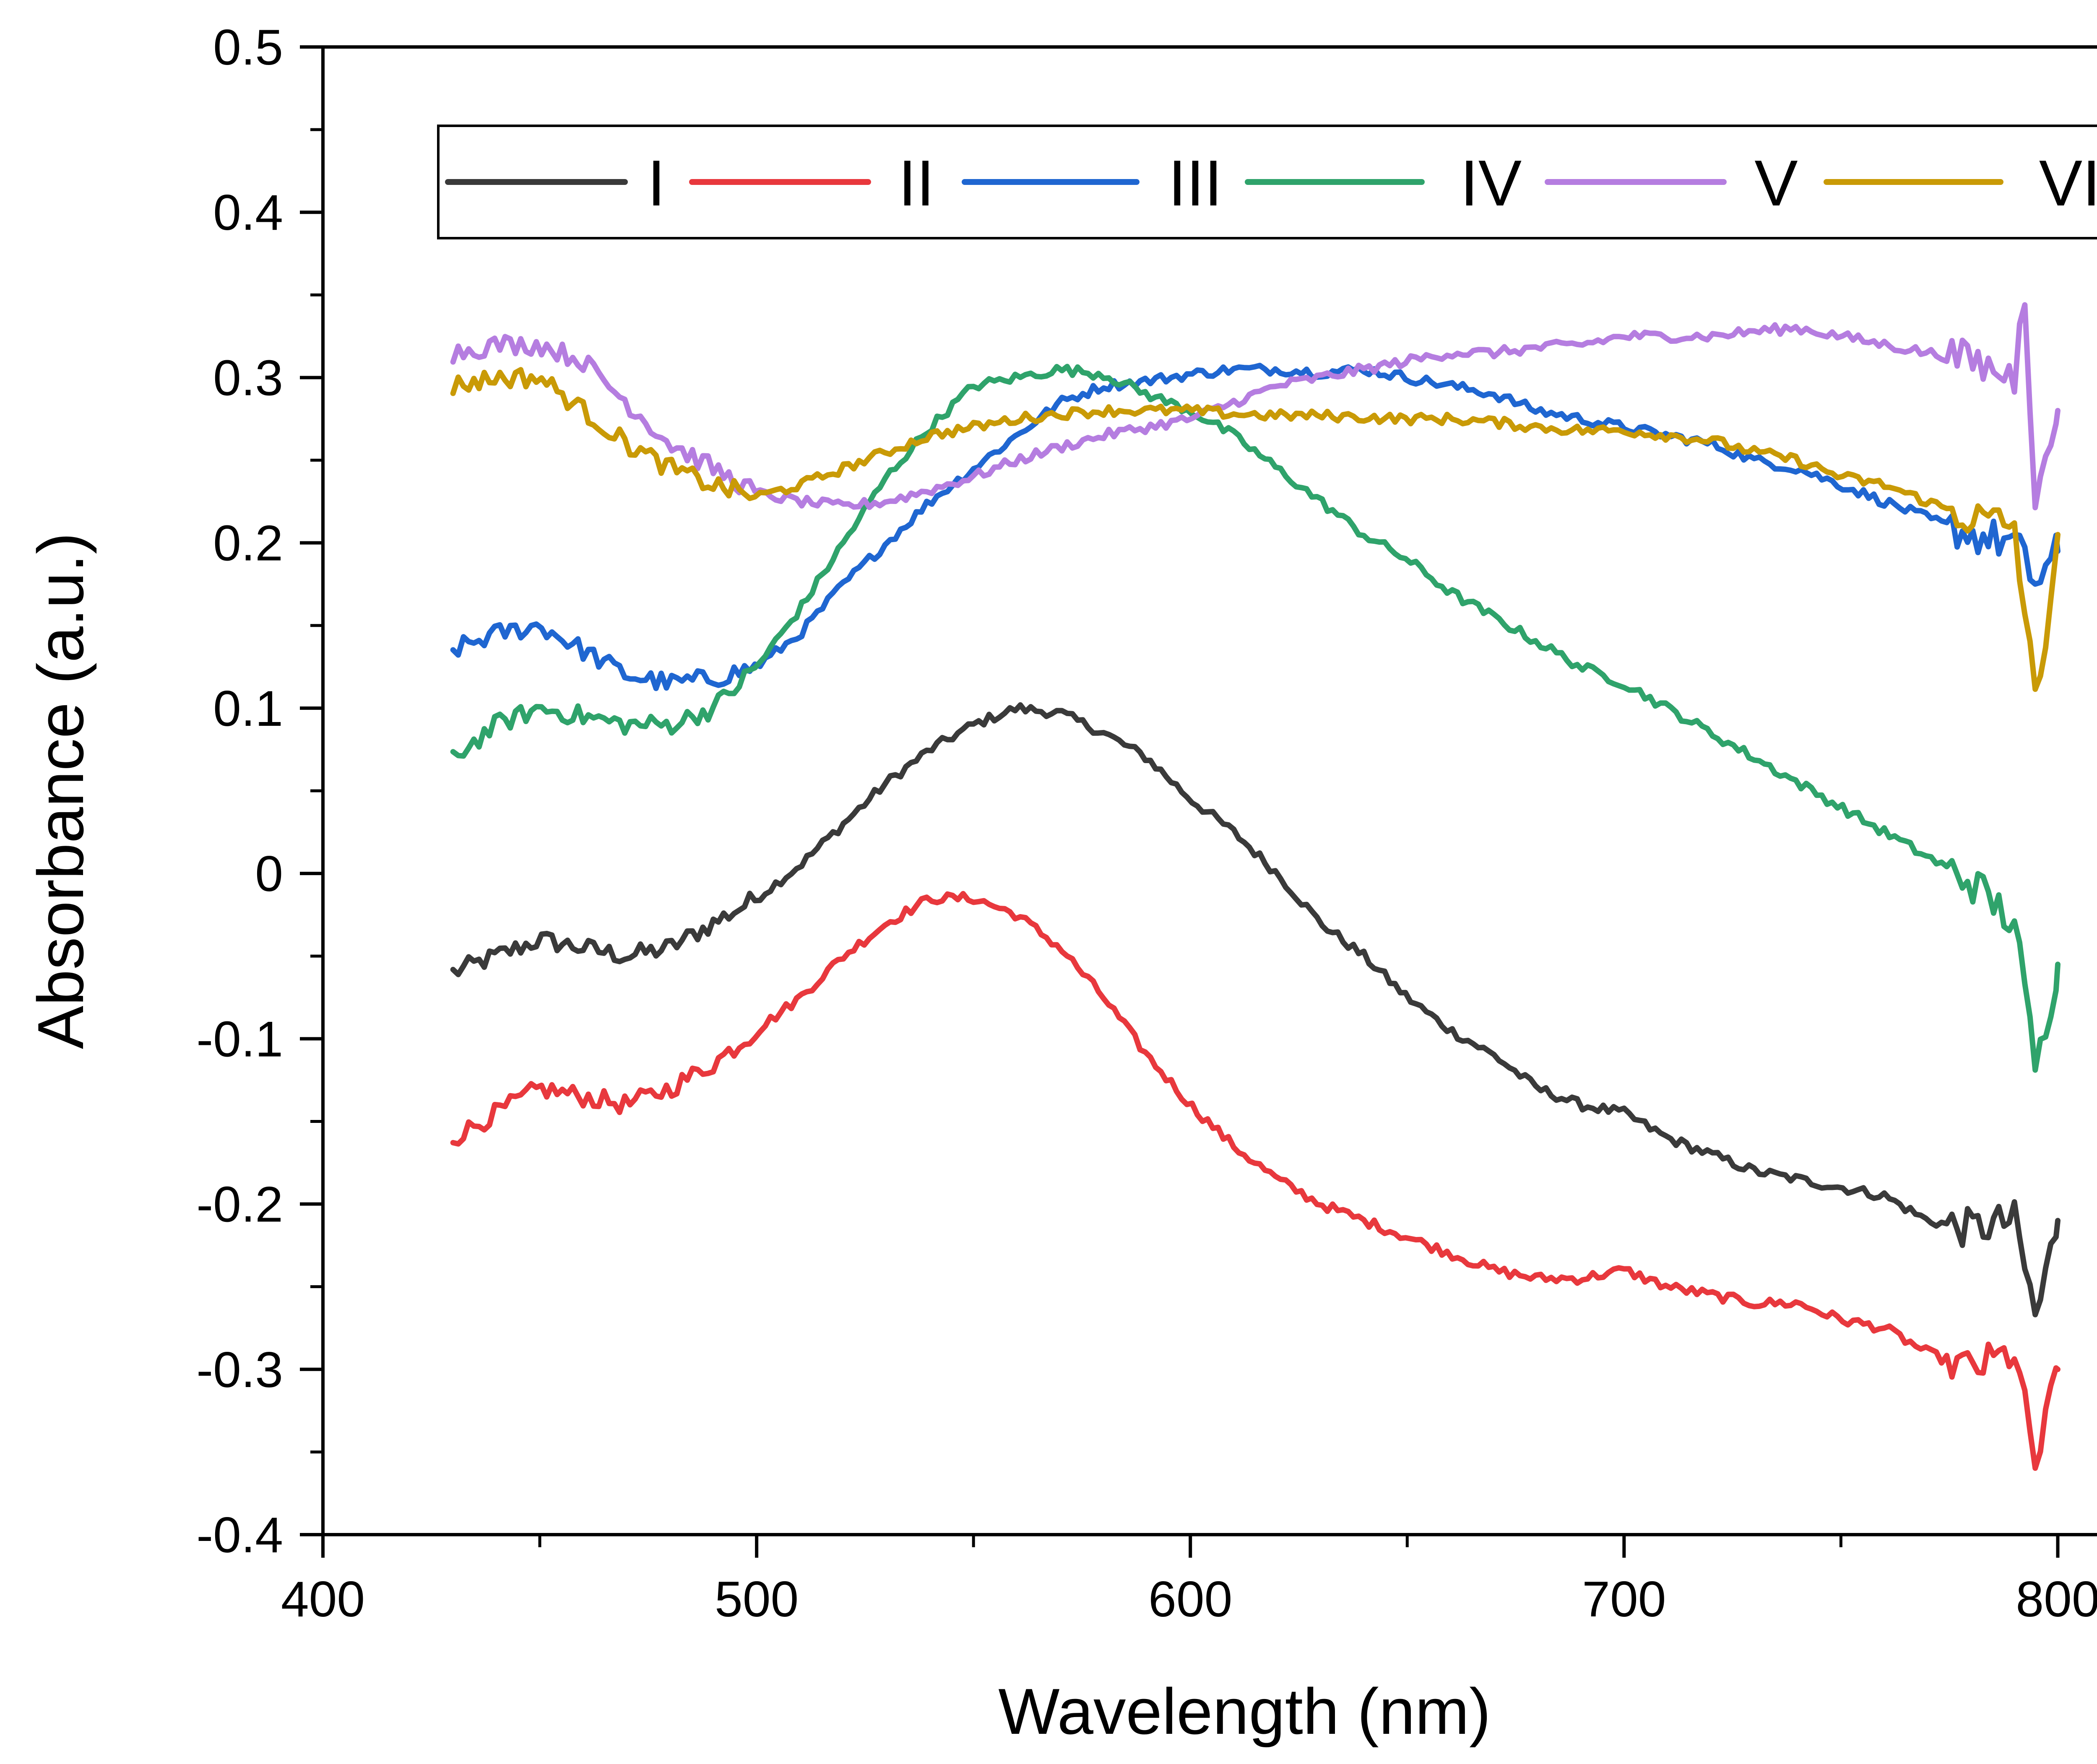 The height and width of the screenshot is (1764, 2097). Describe the element at coordinates (2056, 1599) in the screenshot. I see `x-tick-label: 800` at that location.